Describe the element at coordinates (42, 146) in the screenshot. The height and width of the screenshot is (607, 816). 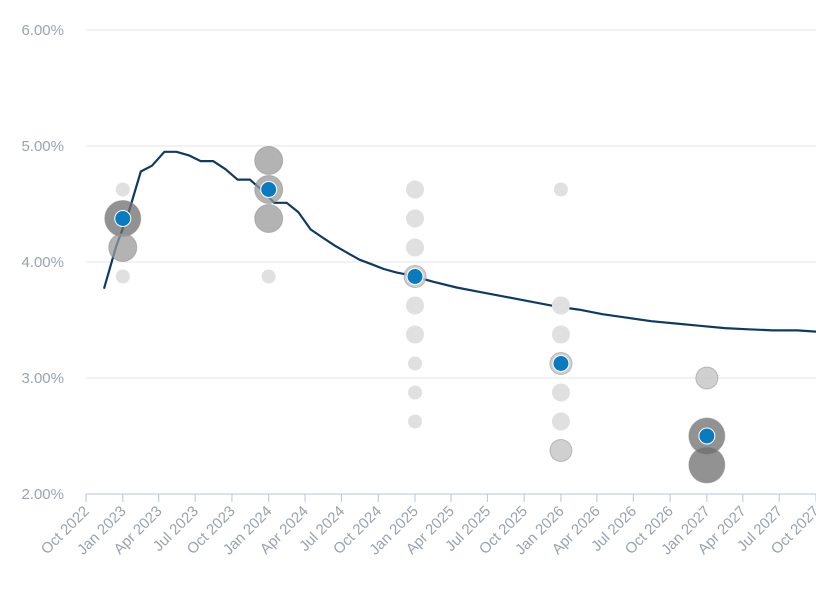
I see `y-tick-label: 5.00%` at that location.